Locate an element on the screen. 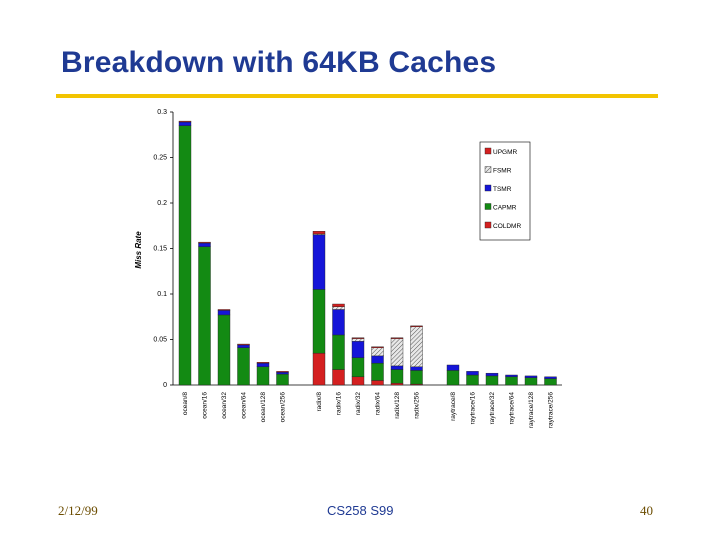 Image resolution: width=720 pixels, height=540 pixels. x-tick-label: radix/64 is located at coordinates (378, 404).